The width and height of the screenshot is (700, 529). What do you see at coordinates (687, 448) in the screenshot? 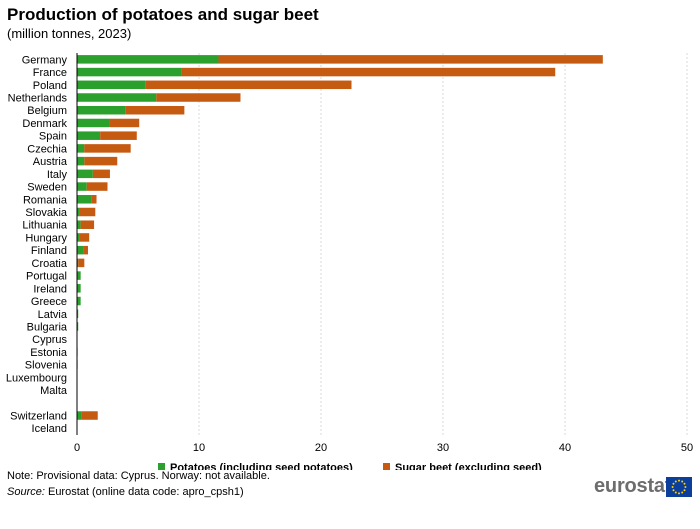
I see `x-tick-label: 50` at bounding box center [687, 448].